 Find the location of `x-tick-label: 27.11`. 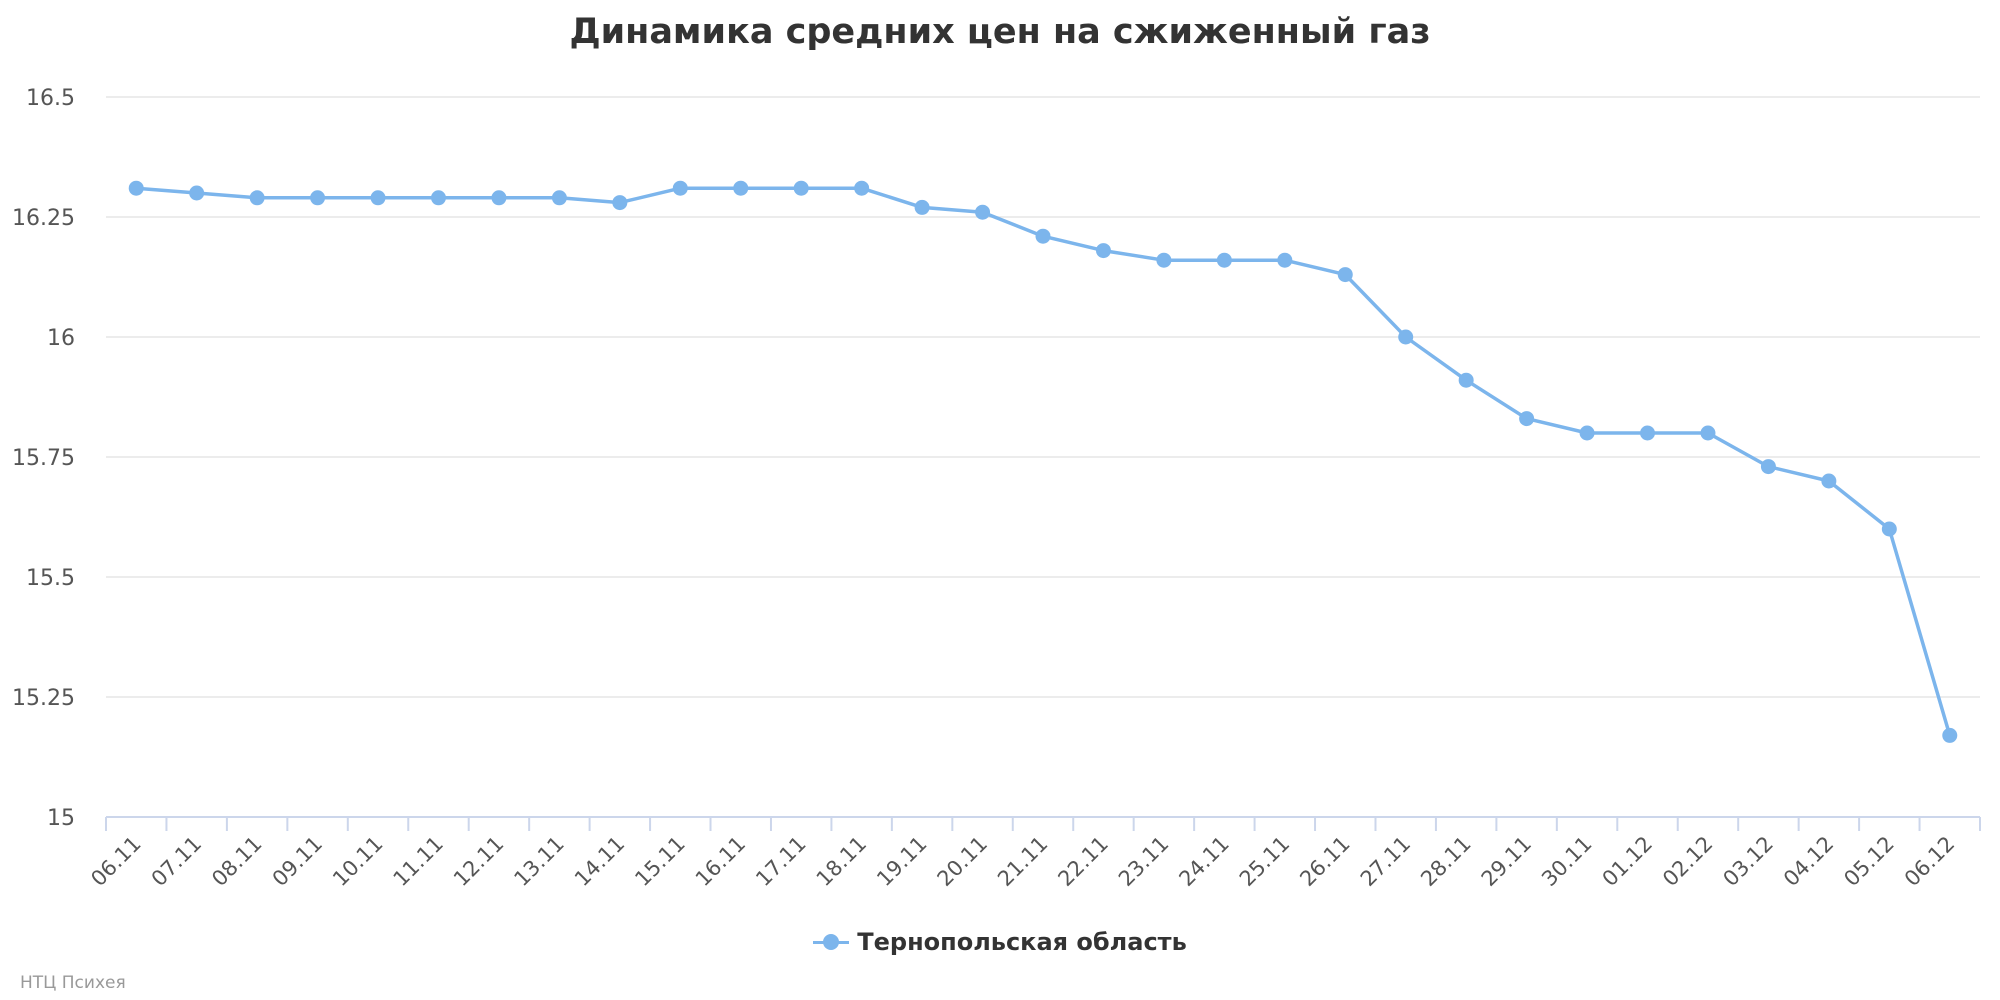

x-tick-label: 27.11 is located at coordinates (1385, 861).